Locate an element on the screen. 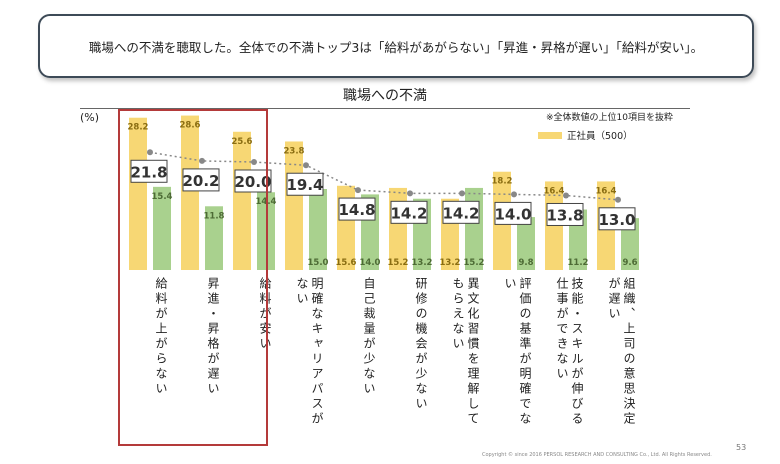 The image size is (780, 464). bar-value-label: 15.4 is located at coordinates (162, 197).